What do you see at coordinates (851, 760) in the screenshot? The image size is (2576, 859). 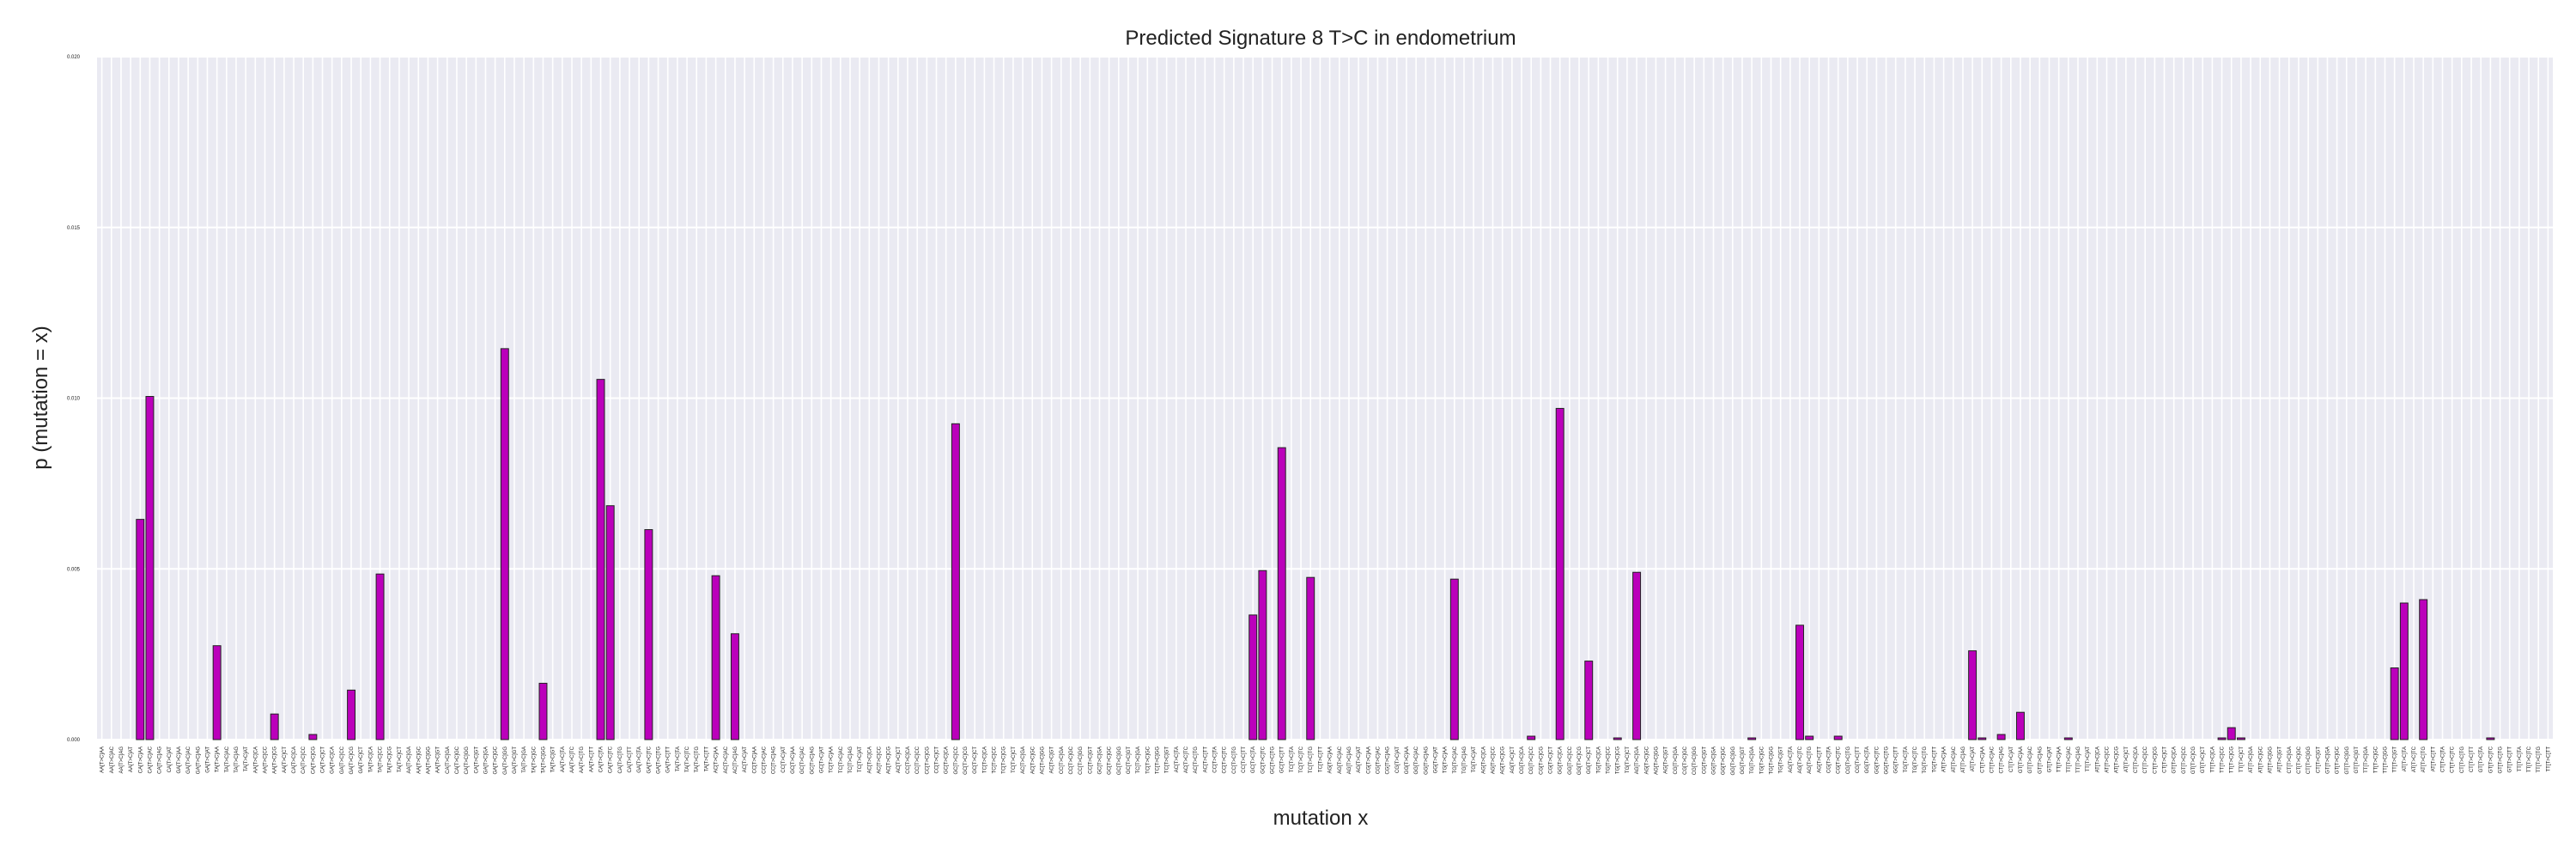 I see `x-tick-label: TC[T>C]AG` at bounding box center [851, 760].